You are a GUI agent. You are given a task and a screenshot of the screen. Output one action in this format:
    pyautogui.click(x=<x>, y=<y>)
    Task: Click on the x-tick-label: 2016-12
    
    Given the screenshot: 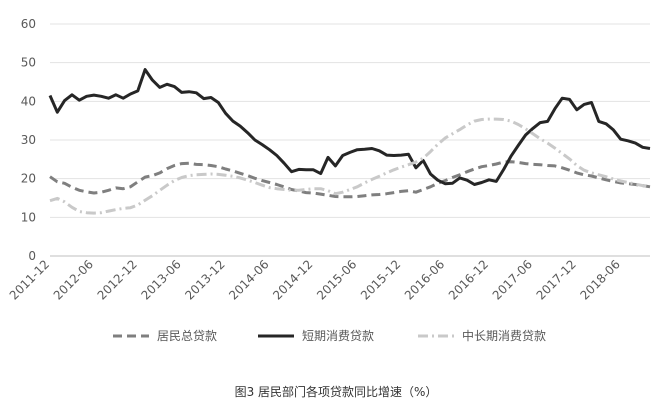 What is the action you would take?
    pyautogui.click(x=468, y=279)
    